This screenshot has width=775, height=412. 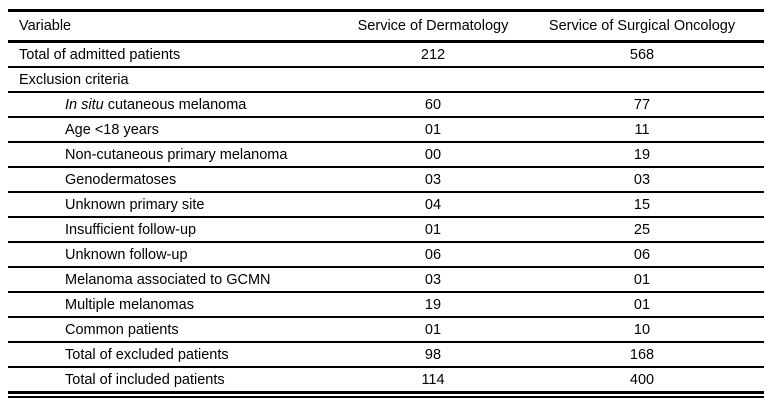 What do you see at coordinates (176, 154) in the screenshot?
I see `row-label: Non-cutaneous primary melanoma` at bounding box center [176, 154].